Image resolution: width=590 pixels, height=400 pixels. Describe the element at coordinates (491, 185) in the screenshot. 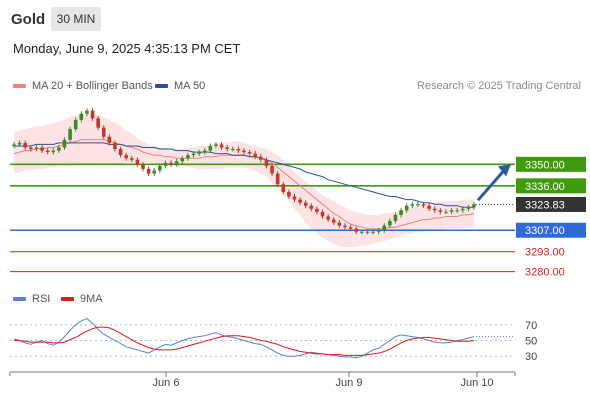

I see `forecast-arrow-shaft` at that location.